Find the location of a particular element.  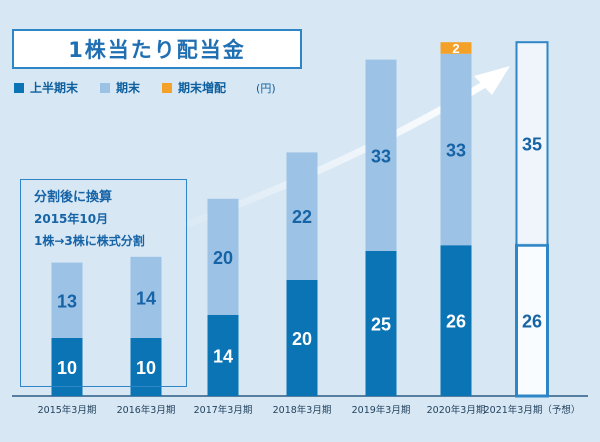

legend-item-year-end: 期末 is located at coordinates (120, 87).